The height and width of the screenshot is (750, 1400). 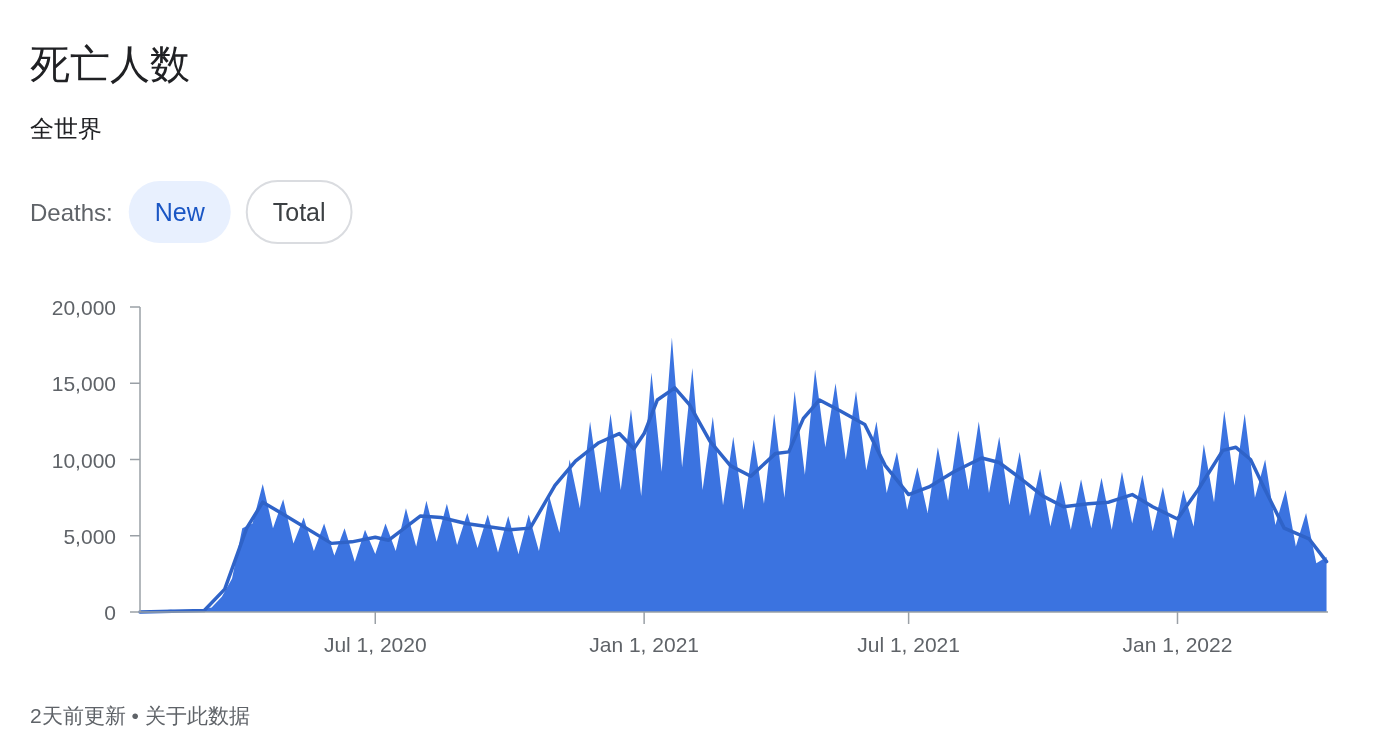 What do you see at coordinates (1177, 644) in the screenshot?
I see `x-tick-label: Jan 1, 2022` at bounding box center [1177, 644].